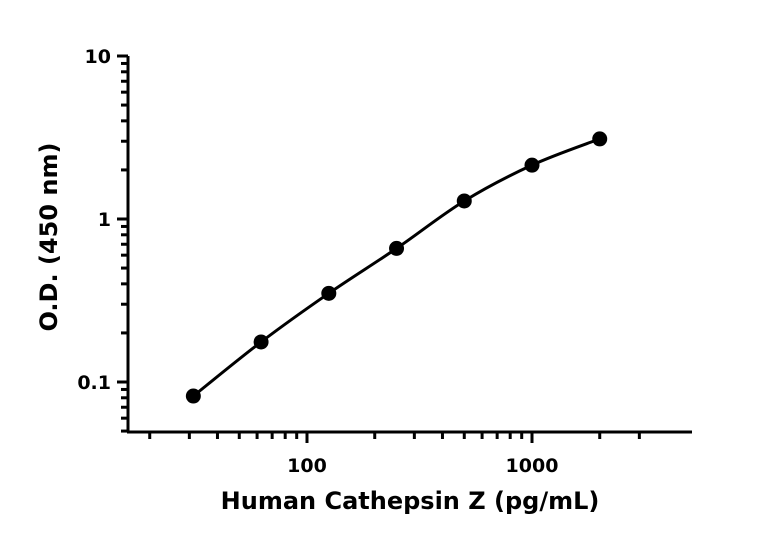 The width and height of the screenshot is (768, 543). Describe the element at coordinates (410, 501) in the screenshot. I see `x-axis-title: Human Cathepsin Z (pg/mL)` at that location.